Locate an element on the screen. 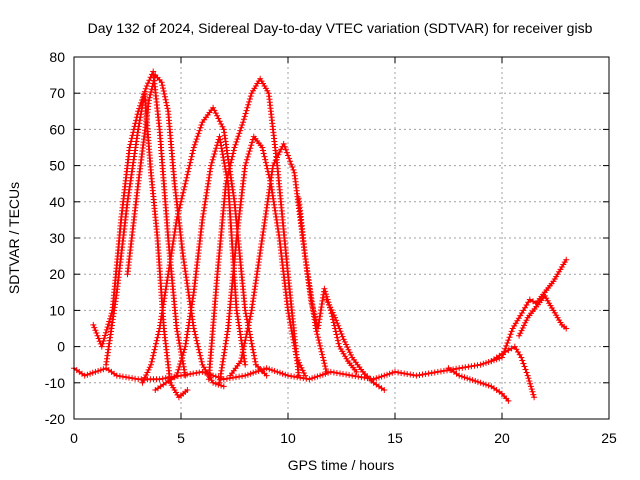 This screenshot has width=640, height=480. y-tick-label: 70 is located at coordinates (57, 93).